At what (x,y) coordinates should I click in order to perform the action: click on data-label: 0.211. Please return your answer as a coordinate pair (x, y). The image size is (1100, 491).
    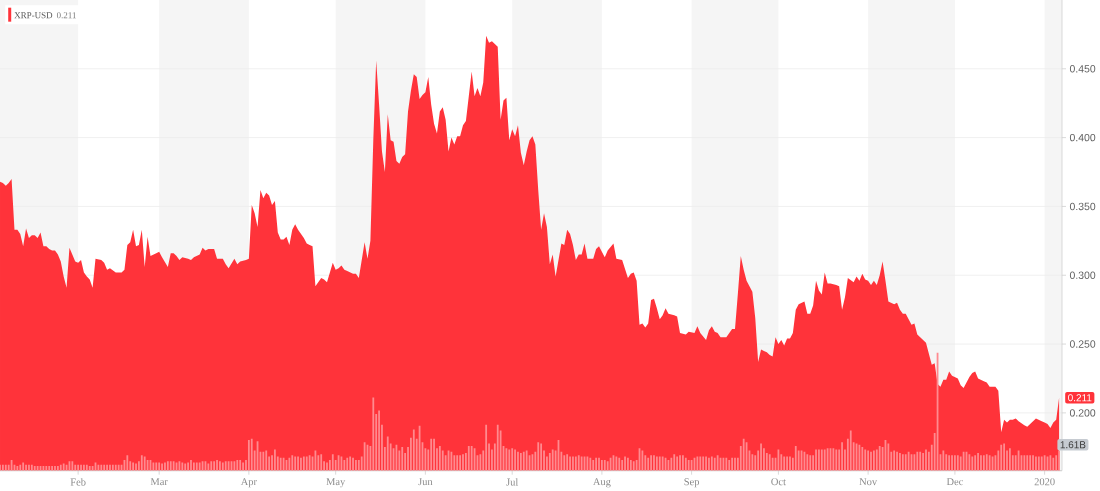
    Looking at the image, I should click on (1080, 398).